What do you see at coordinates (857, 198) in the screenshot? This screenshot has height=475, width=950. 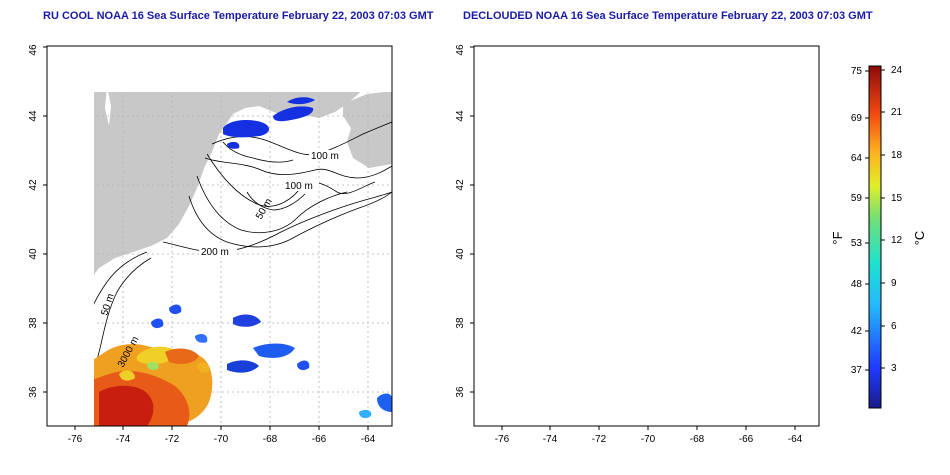 I see `fahrenheit-tick-label: 59` at bounding box center [857, 198].